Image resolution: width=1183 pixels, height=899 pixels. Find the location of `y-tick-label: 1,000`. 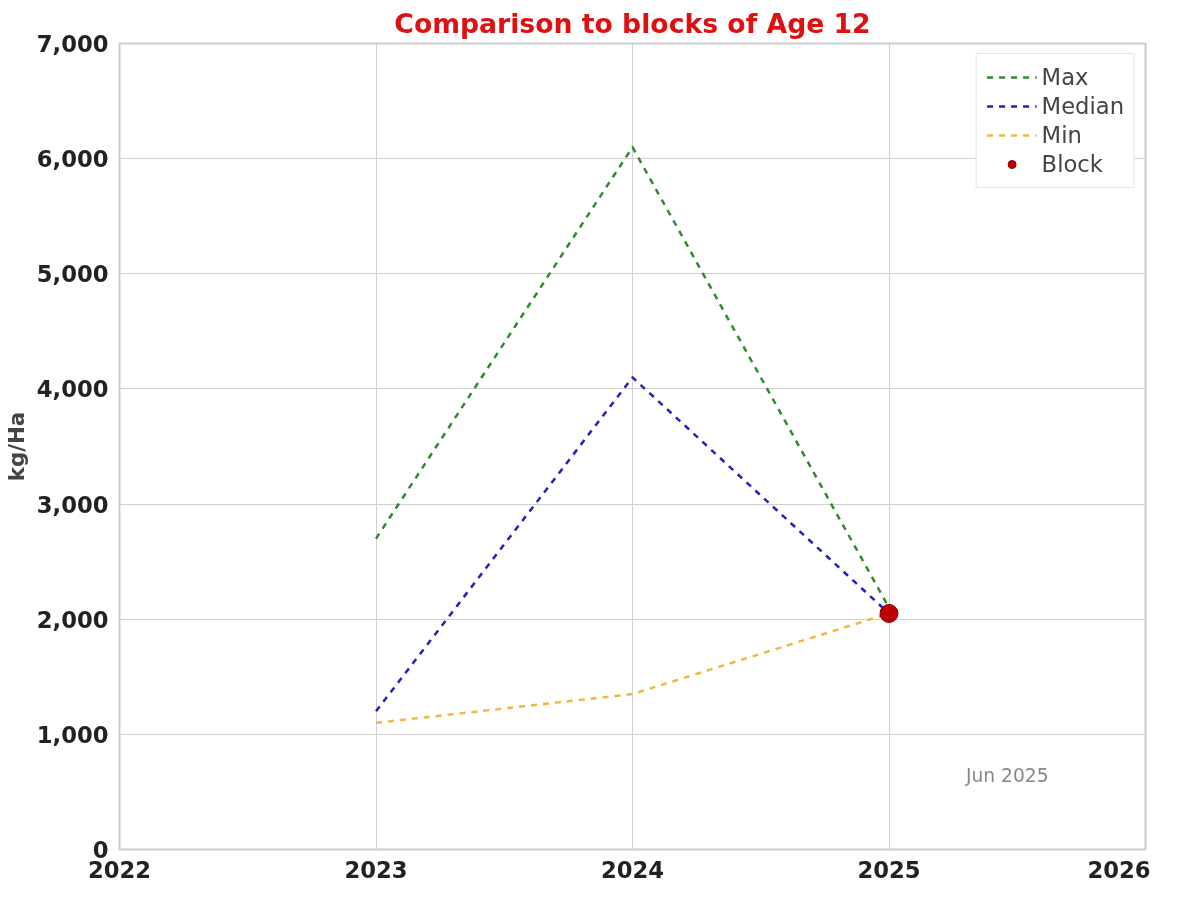

y-tick-label: 1,000 is located at coordinates (72, 734).